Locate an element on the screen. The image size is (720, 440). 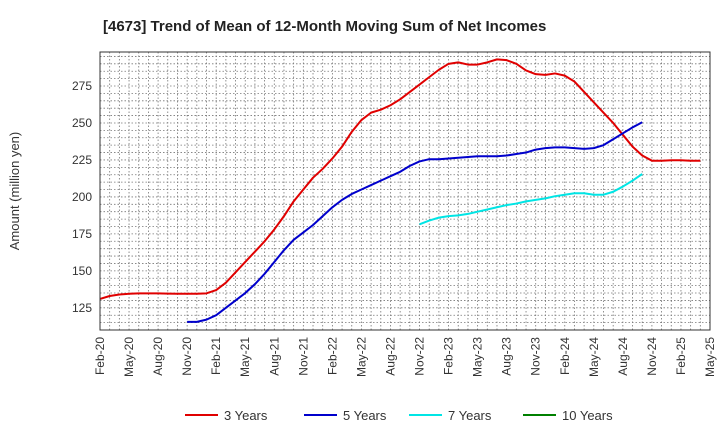
x-tick-label: Nov-23 is located at coordinates (536, 356).